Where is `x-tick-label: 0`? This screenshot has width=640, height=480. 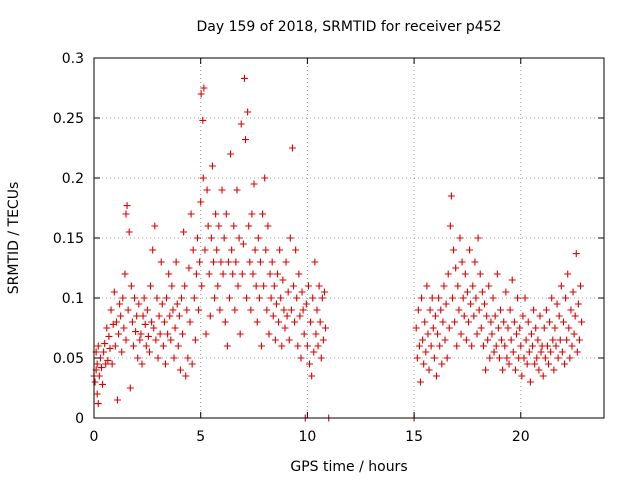 x-tick-label: 0 is located at coordinates (94, 437).